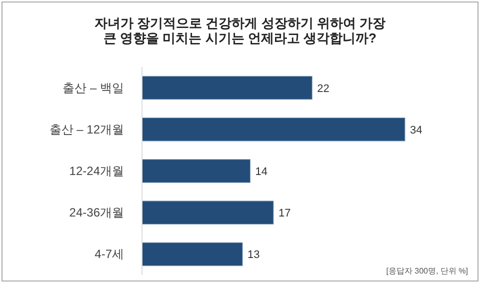  I want to click on data-label: 17, so click(284, 214).